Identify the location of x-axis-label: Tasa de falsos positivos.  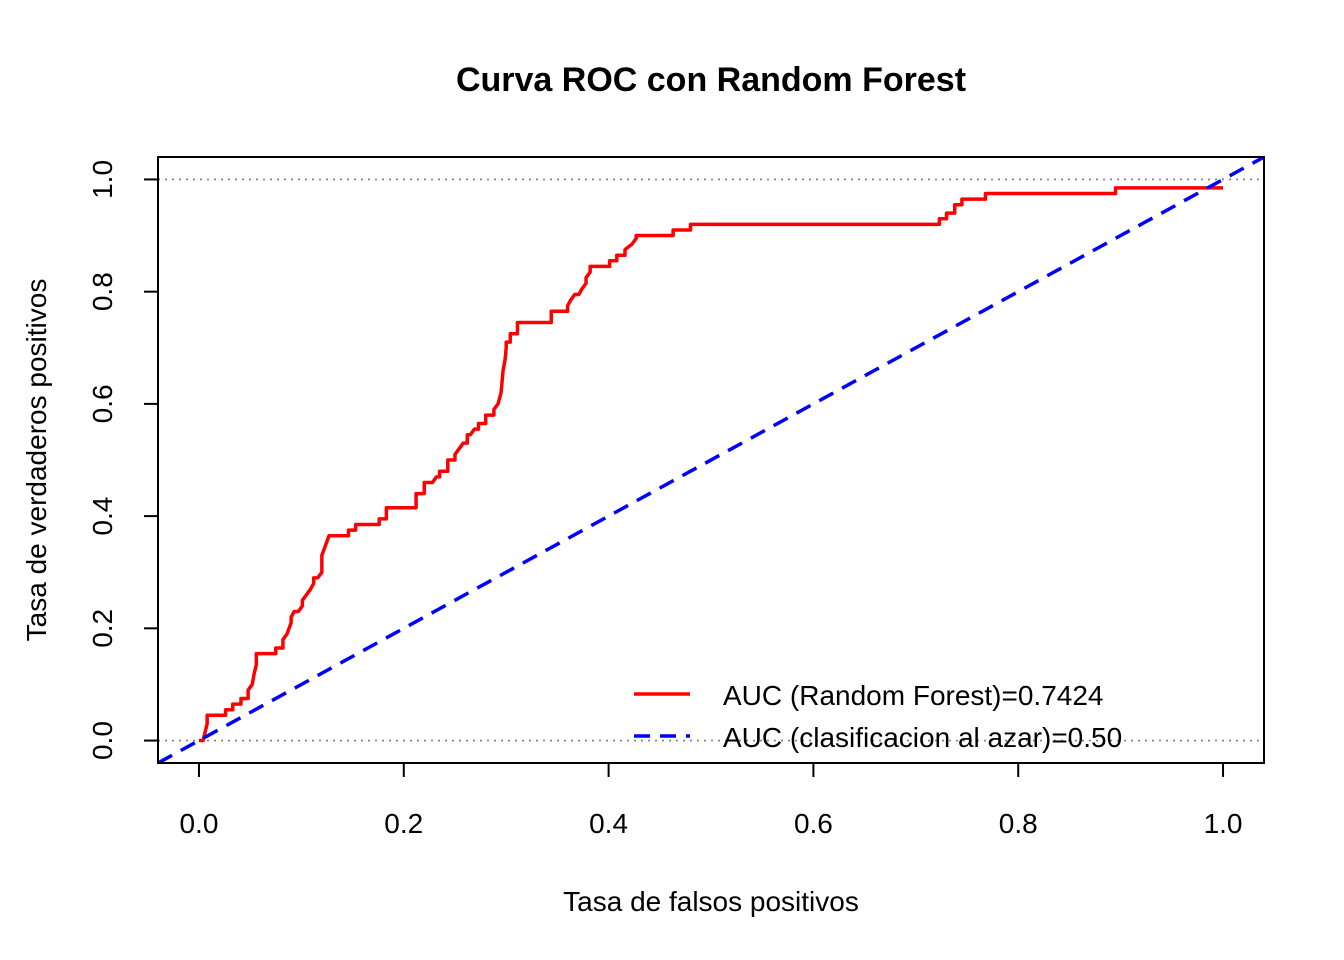
(711, 901).